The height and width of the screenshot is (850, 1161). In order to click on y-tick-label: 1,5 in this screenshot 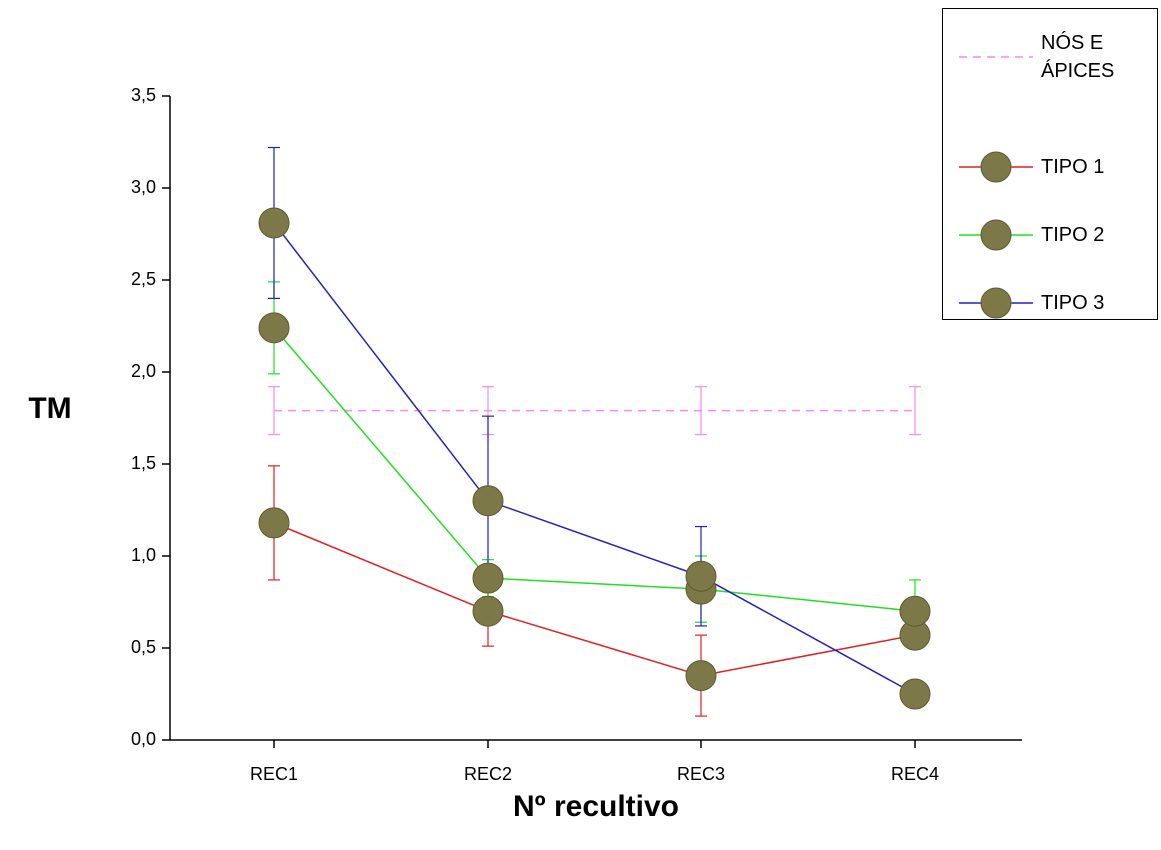, I will do `click(143, 463)`.